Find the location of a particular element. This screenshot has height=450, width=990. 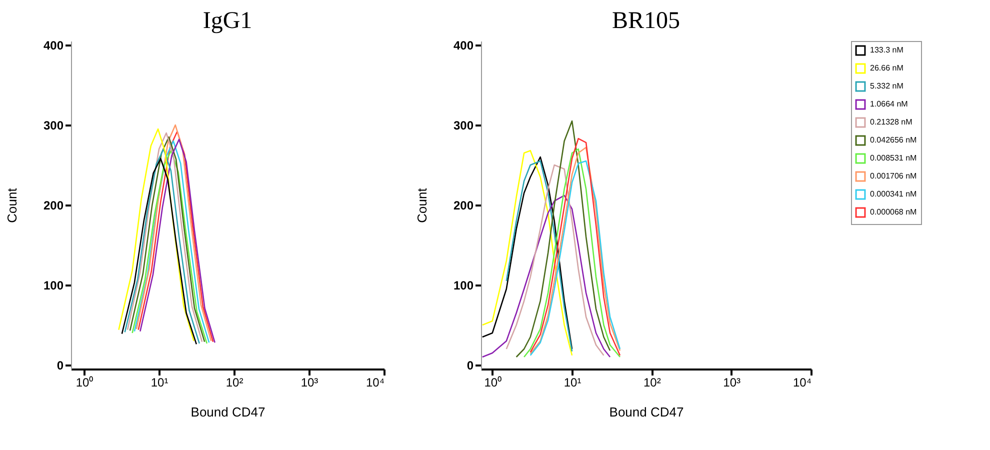

legend-label: 0.008531 nM is located at coordinates (894, 158).